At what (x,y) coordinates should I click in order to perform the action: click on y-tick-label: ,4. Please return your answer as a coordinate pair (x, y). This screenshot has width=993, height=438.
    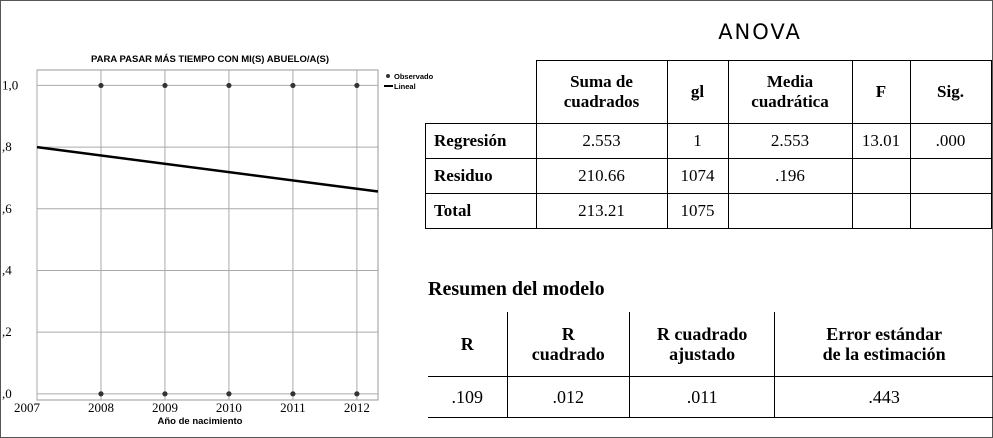
    Looking at the image, I should click on (7, 269).